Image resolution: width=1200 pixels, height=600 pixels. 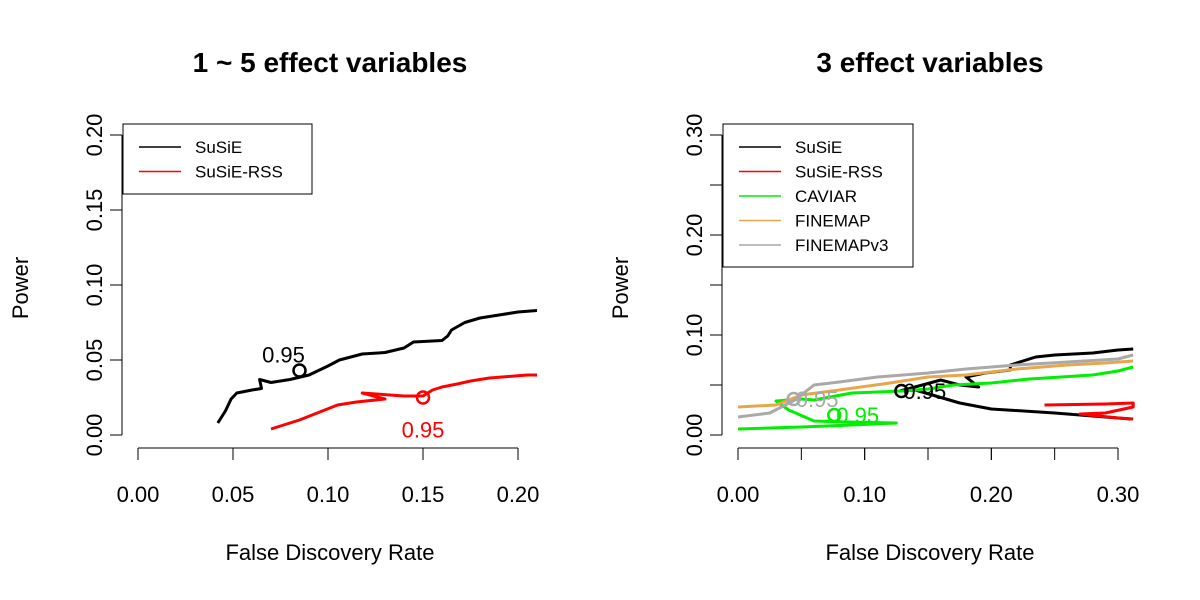 What do you see at coordinates (423, 494) in the screenshot?
I see `left-x-tick-label: 0.15` at bounding box center [423, 494].